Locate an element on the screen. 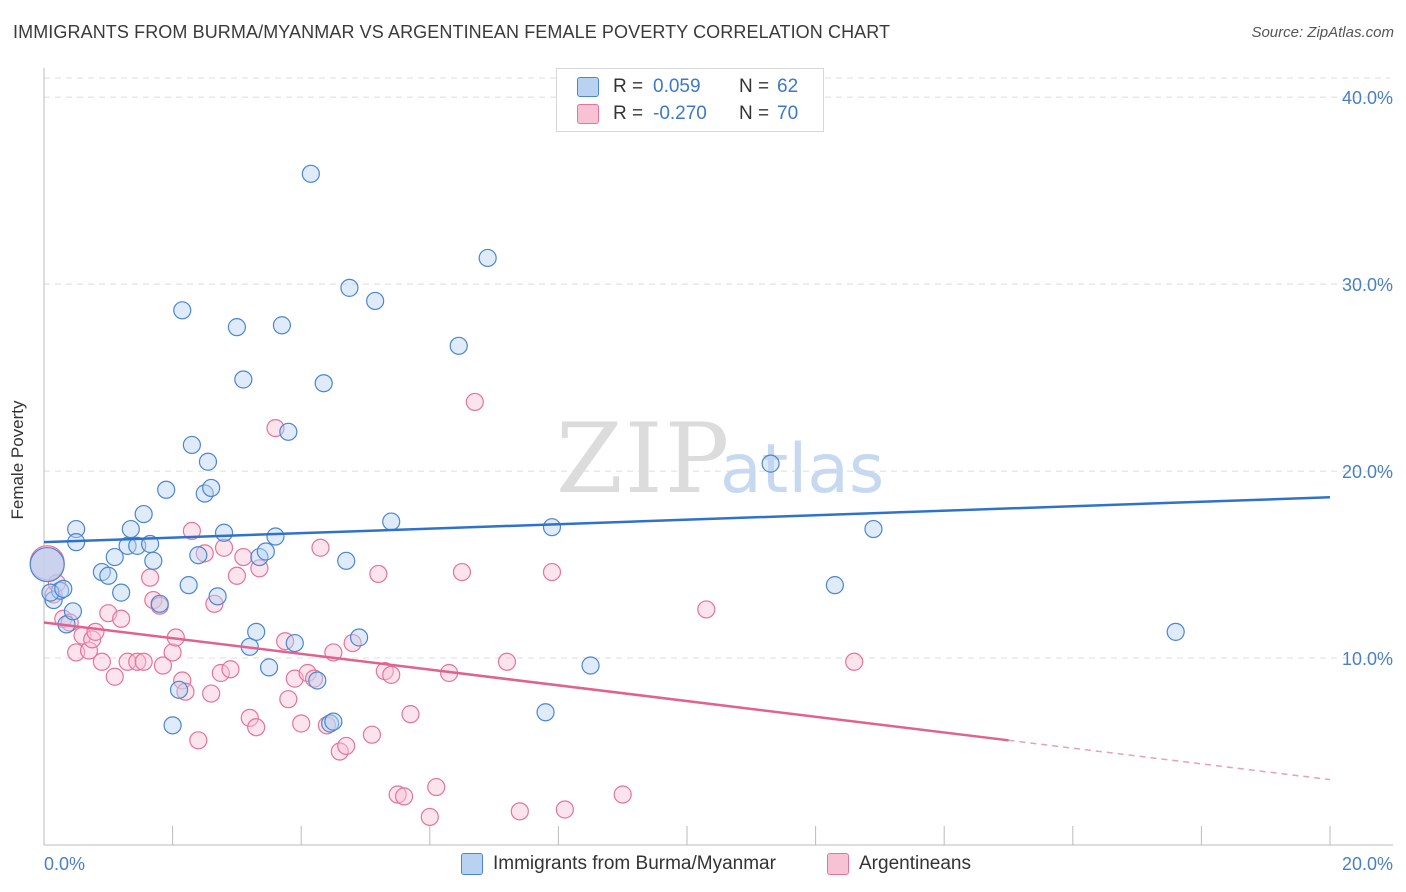 Image resolution: width=1406 pixels, height=892 pixels. bottom-legend-swatch-pink is located at coordinates (838, 864).